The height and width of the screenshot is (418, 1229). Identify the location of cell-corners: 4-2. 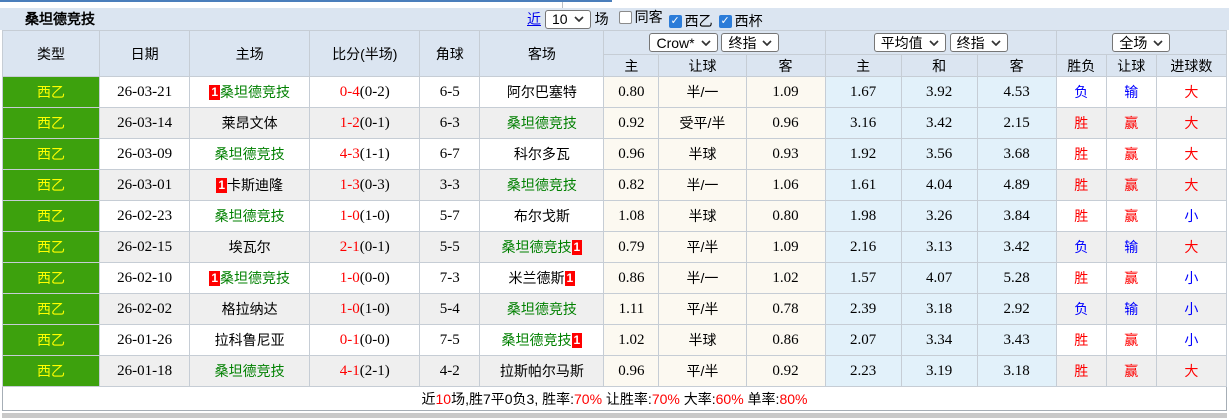
(450, 371).